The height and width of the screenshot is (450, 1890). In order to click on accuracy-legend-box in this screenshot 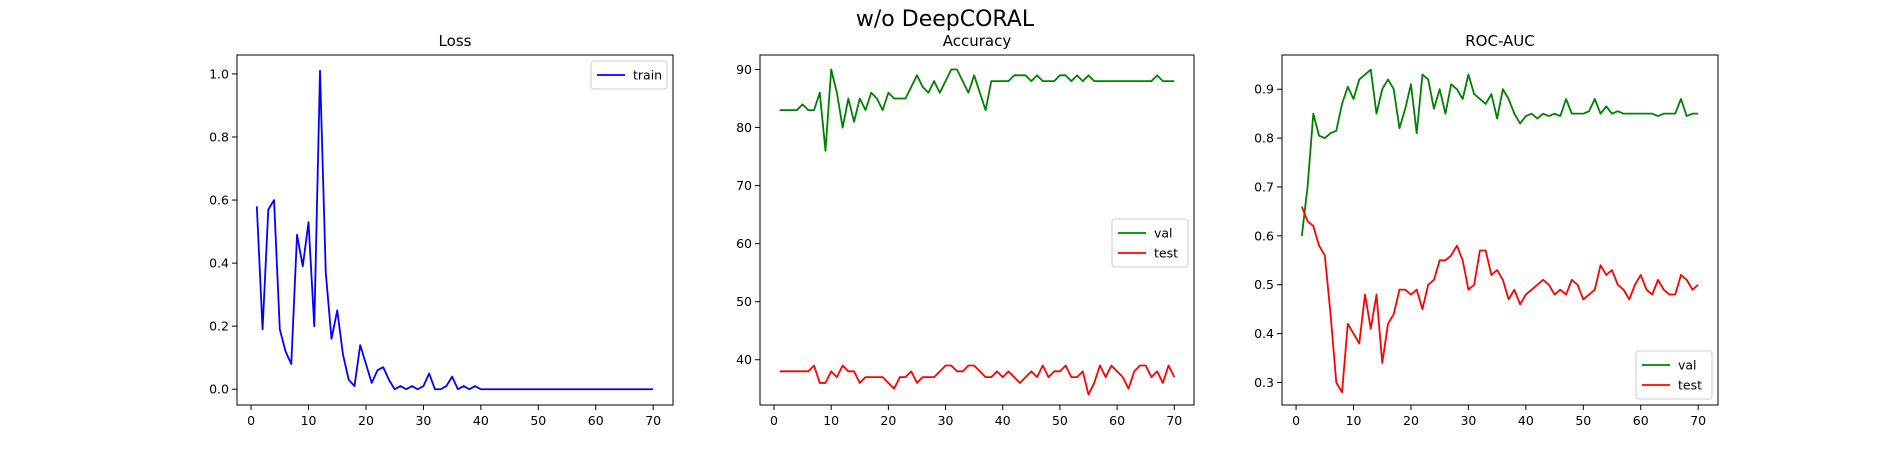, I will do `click(1150, 243)`.